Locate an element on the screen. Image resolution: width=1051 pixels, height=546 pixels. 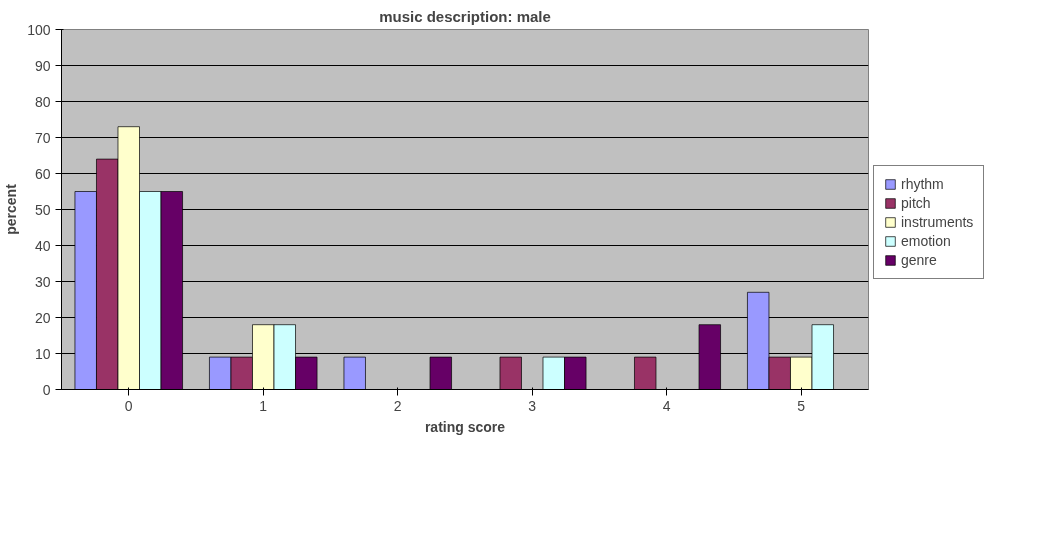
x-tick-label: 5 is located at coordinates (801, 405).